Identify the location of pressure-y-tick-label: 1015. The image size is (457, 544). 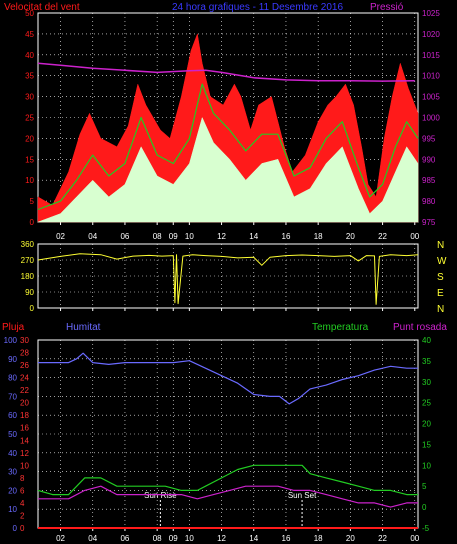
(431, 55).